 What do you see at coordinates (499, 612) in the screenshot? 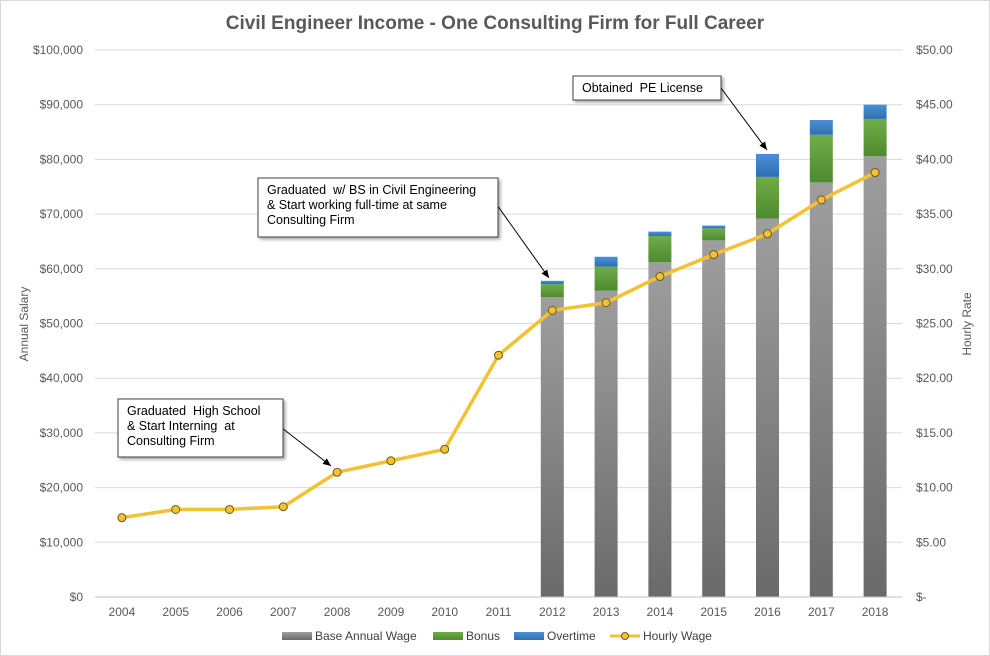
I see `x-tick-label: 2011` at bounding box center [499, 612].